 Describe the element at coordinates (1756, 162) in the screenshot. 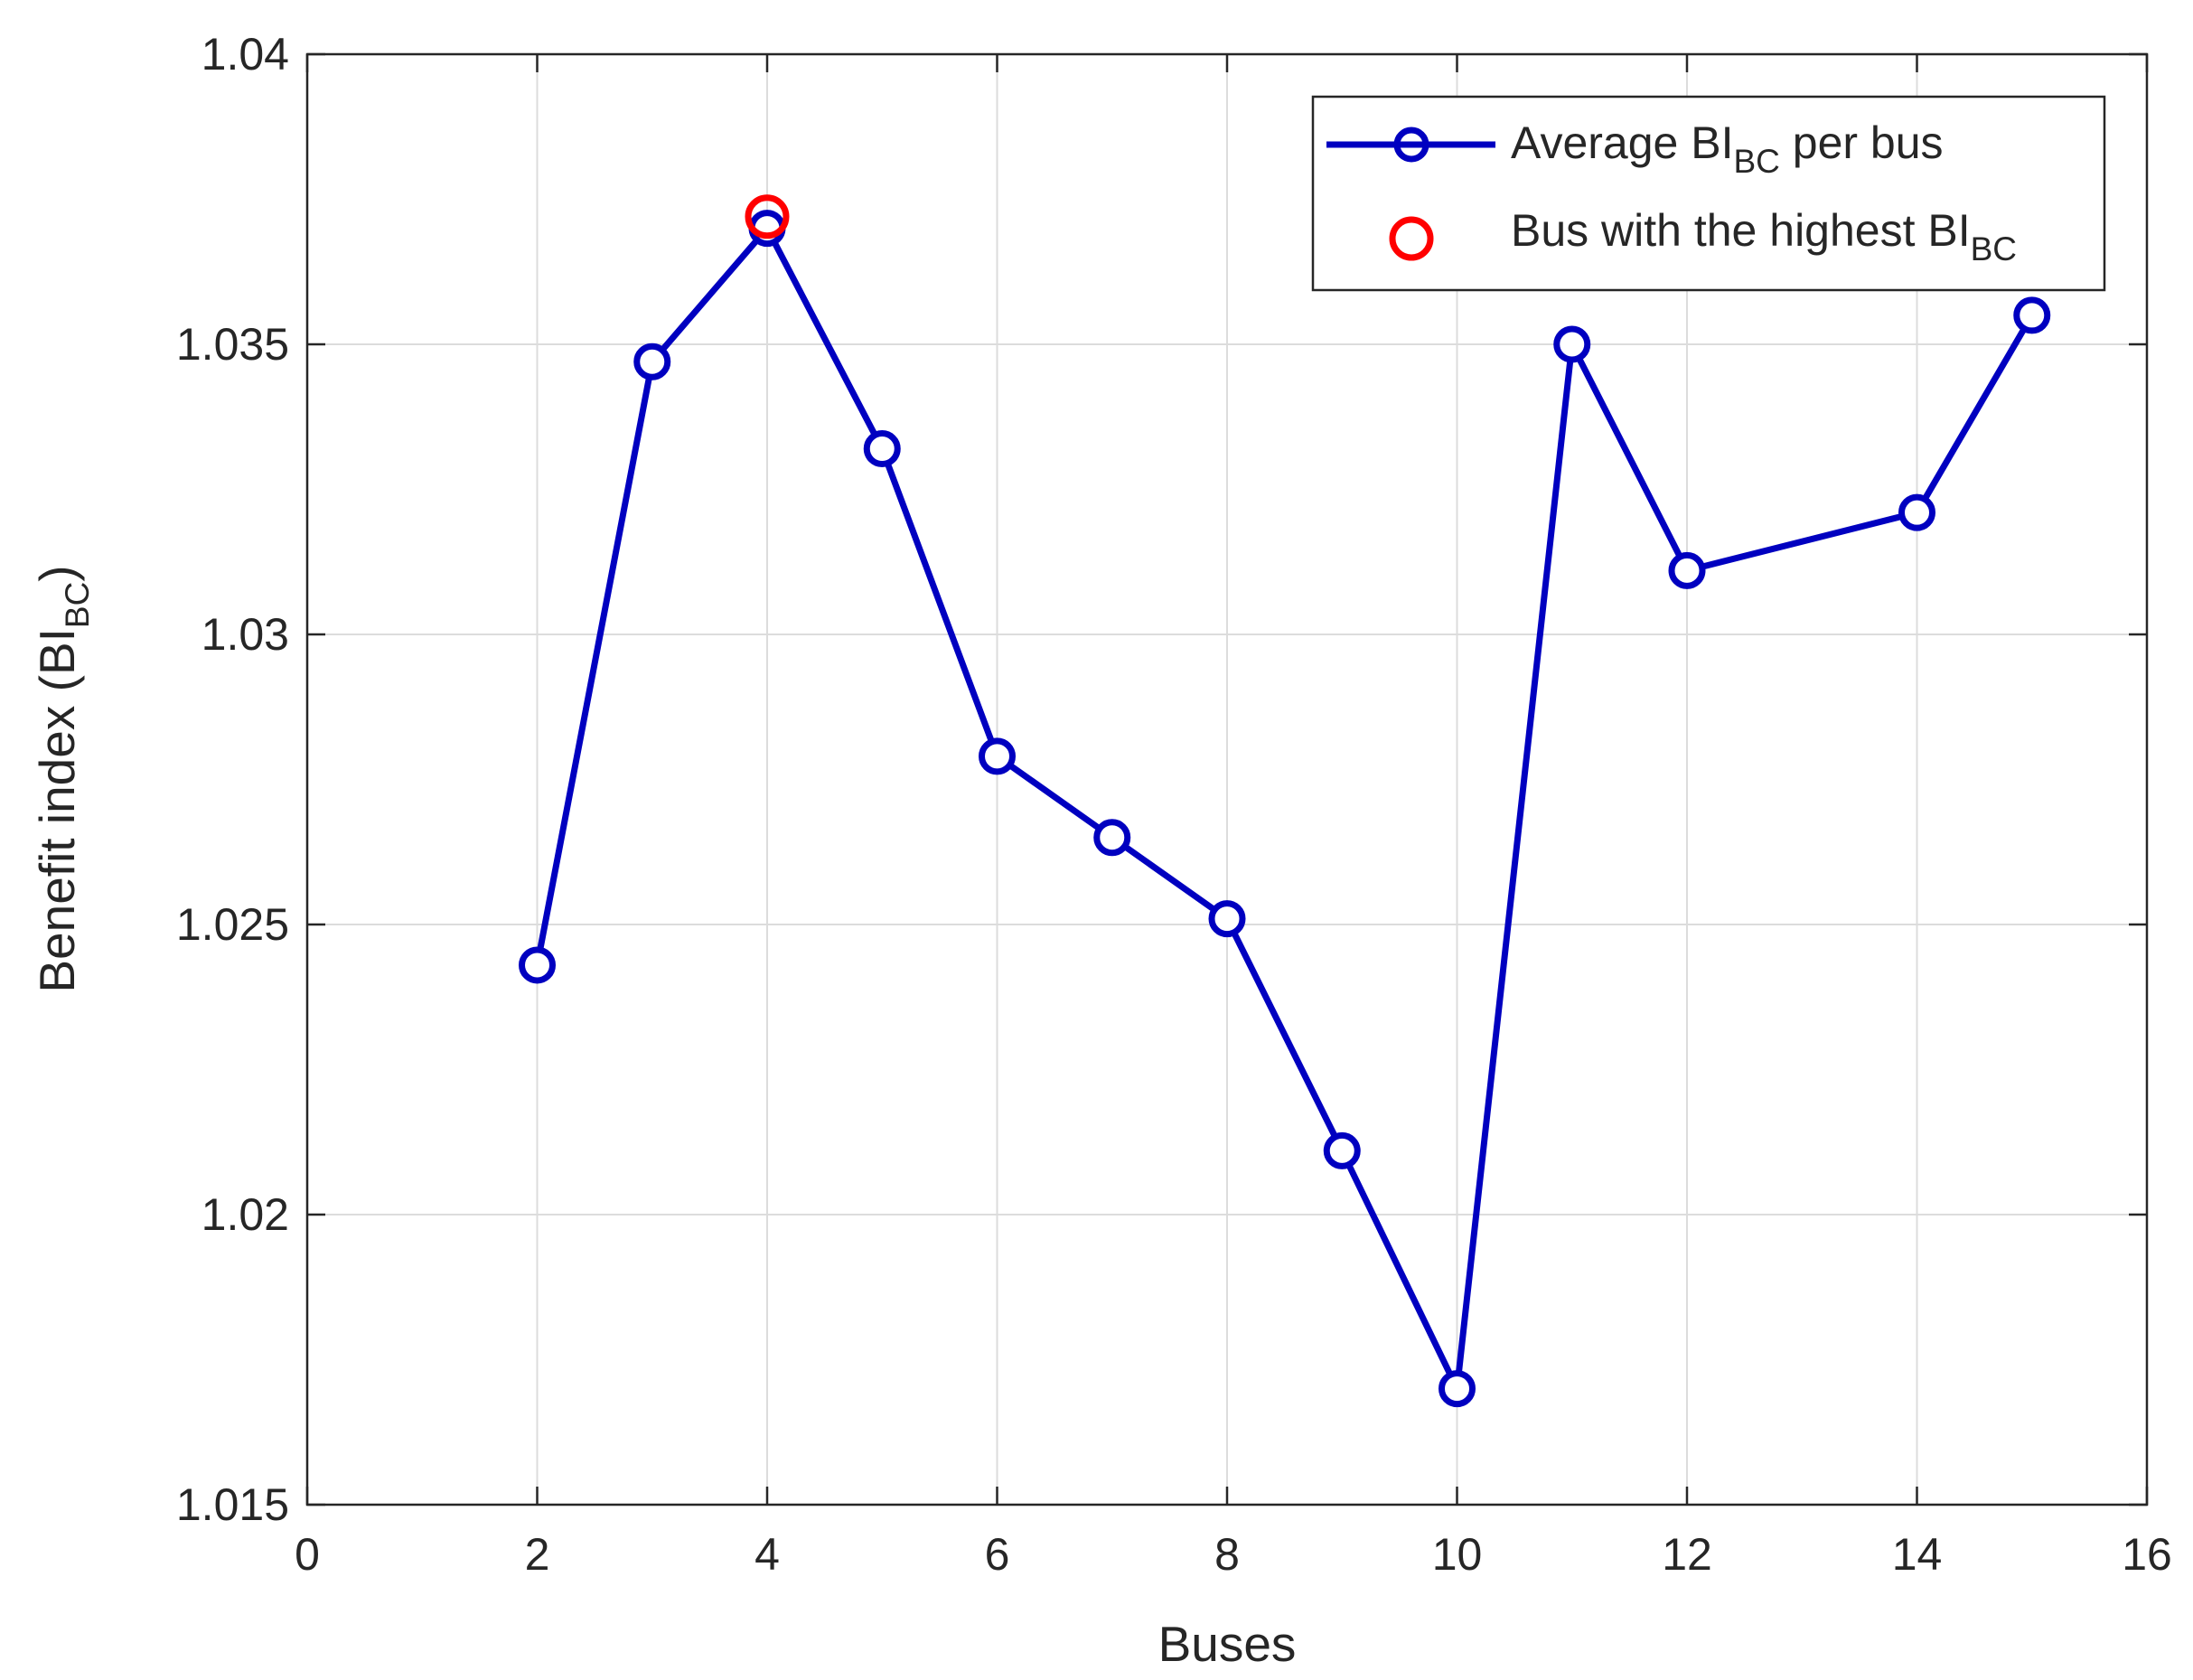

I see `legend-entry-average-subscript: BC` at that location.